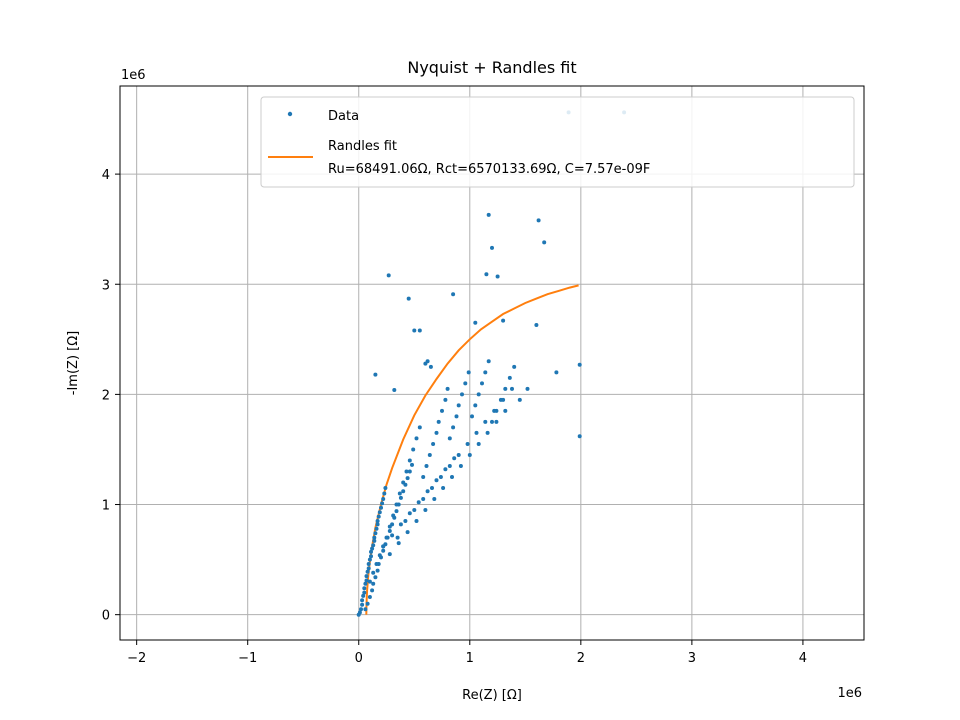 Image resolution: width=960 pixels, height=720 pixels. Describe the element at coordinates (106, 285) in the screenshot. I see `y-tick-label: 3` at that location.